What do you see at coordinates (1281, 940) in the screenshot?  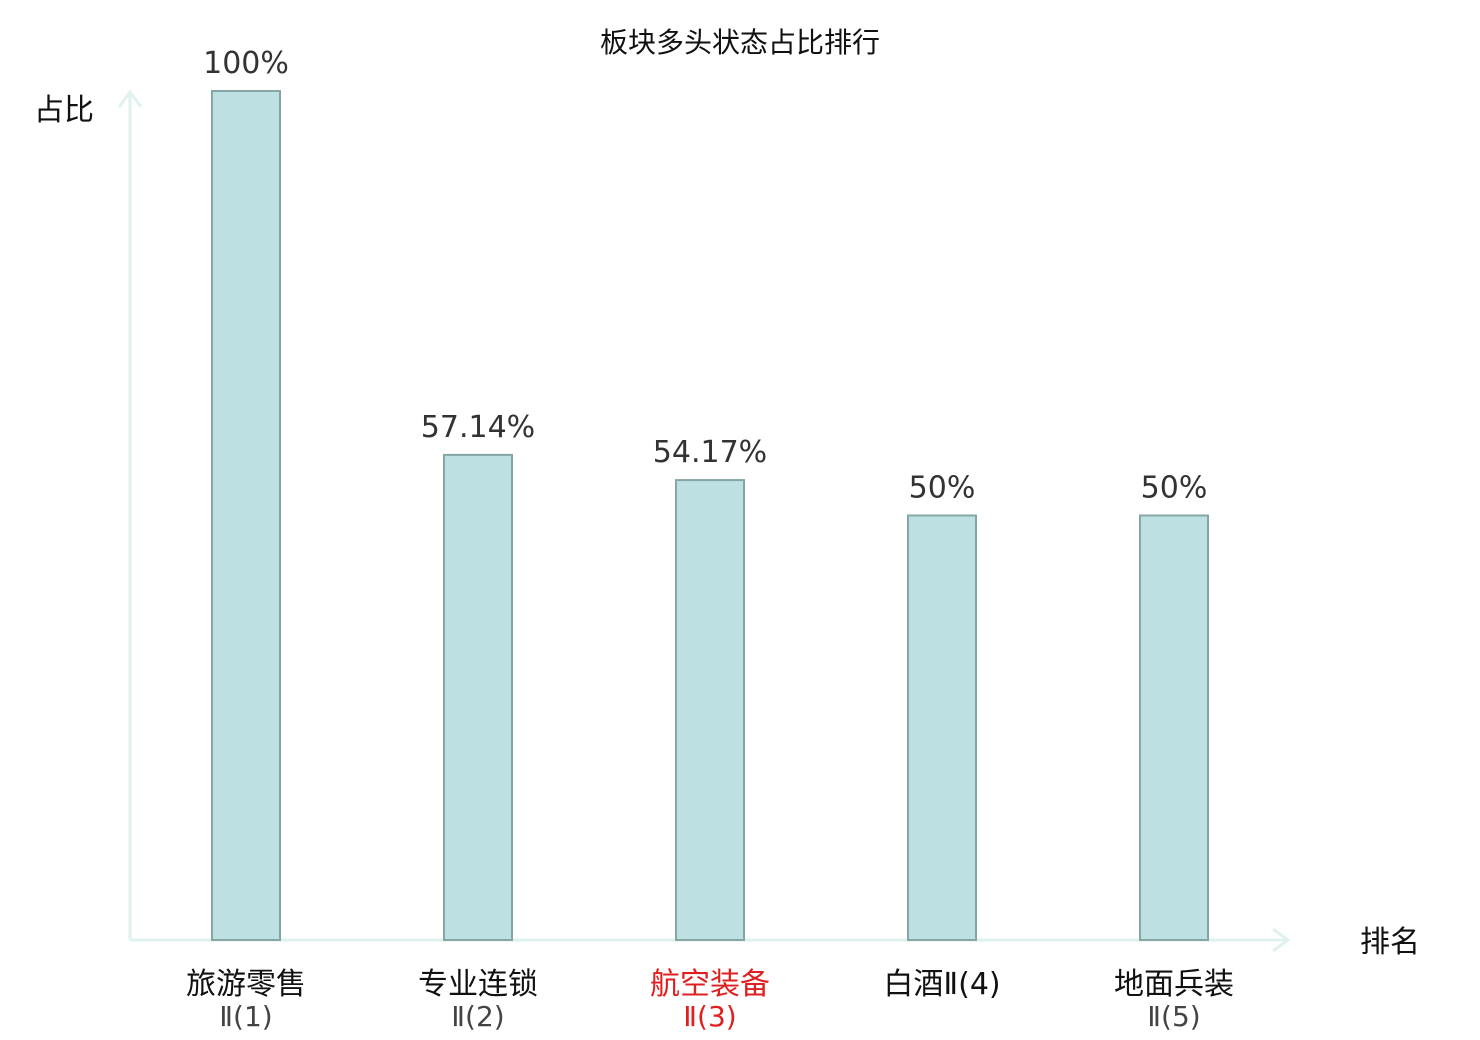 I see `x-axis-arrow` at bounding box center [1281, 940].